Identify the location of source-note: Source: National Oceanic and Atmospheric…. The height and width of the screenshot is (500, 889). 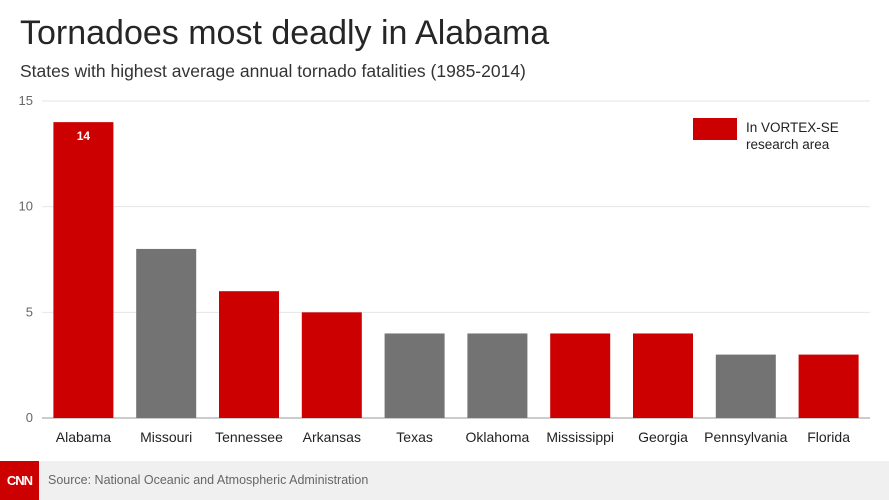
(208, 480).